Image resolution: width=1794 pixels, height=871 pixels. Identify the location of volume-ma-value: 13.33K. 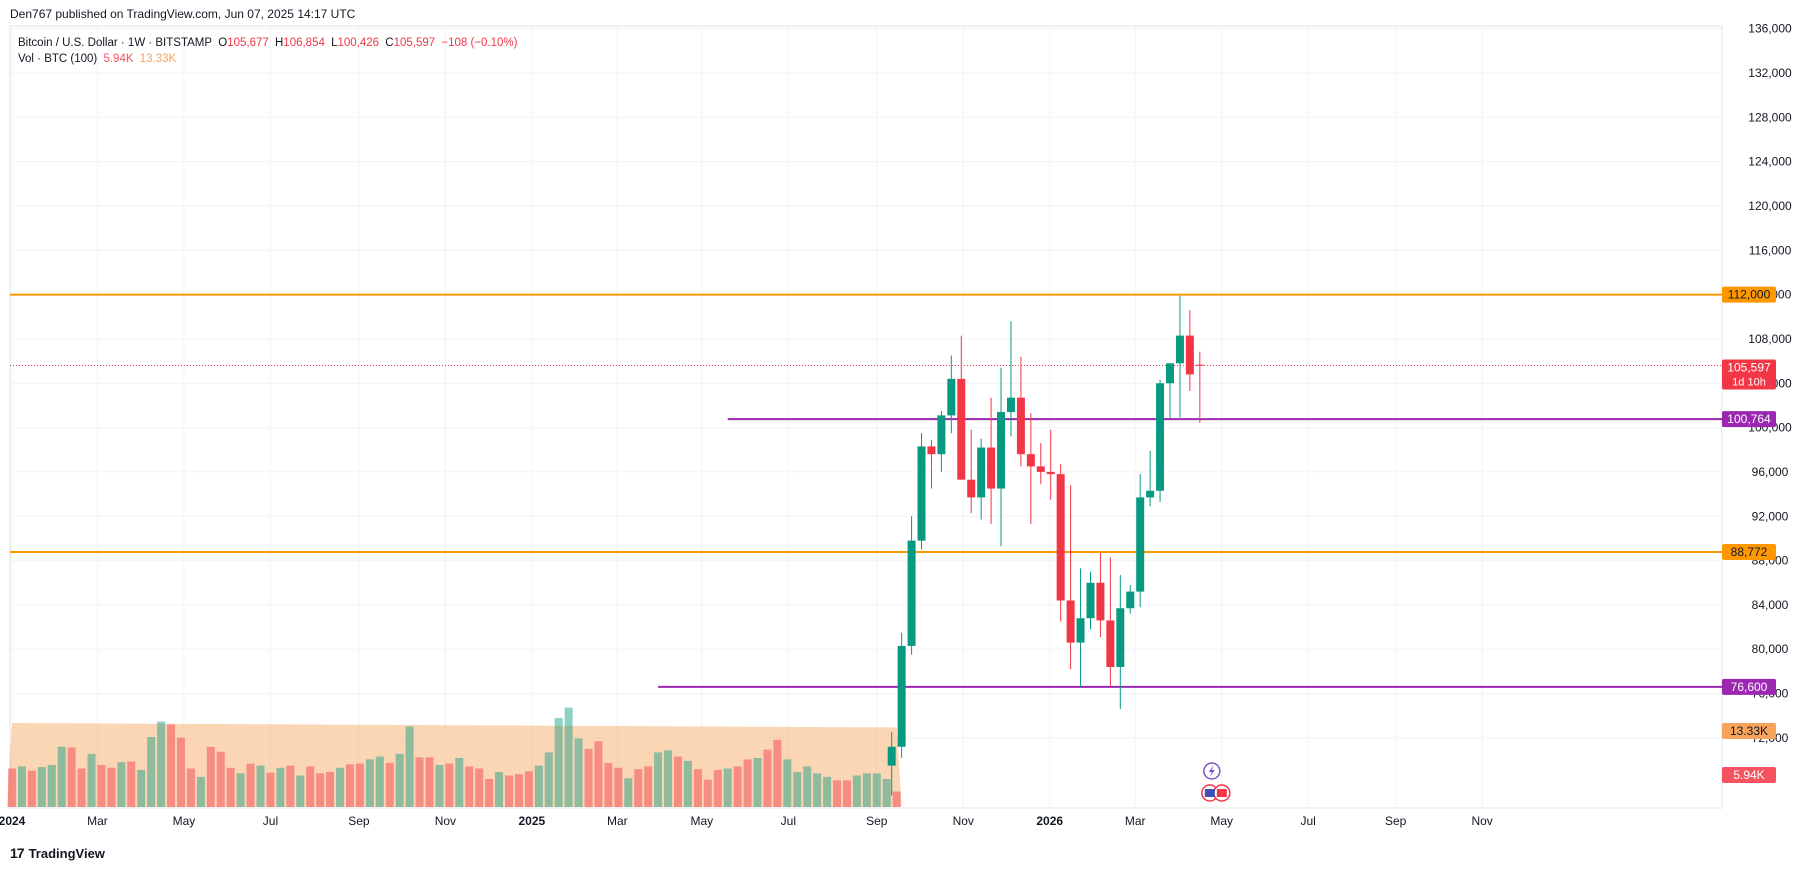
(158, 59).